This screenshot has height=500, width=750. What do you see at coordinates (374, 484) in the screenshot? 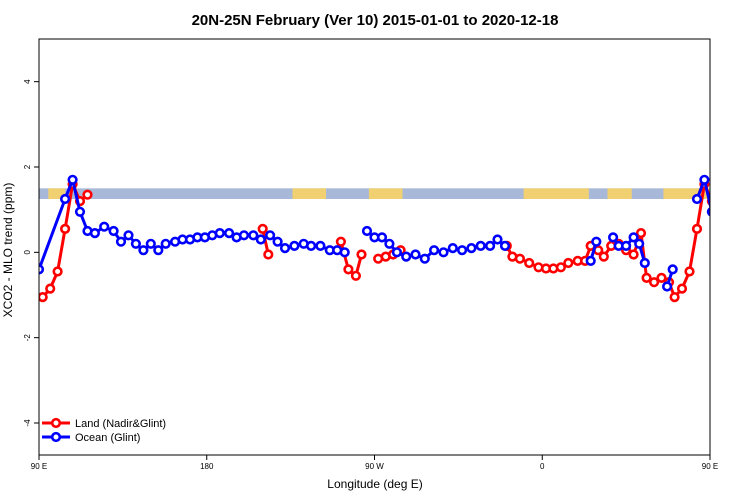
I see `x-axis-label: Longitude (deg E)` at bounding box center [374, 484].